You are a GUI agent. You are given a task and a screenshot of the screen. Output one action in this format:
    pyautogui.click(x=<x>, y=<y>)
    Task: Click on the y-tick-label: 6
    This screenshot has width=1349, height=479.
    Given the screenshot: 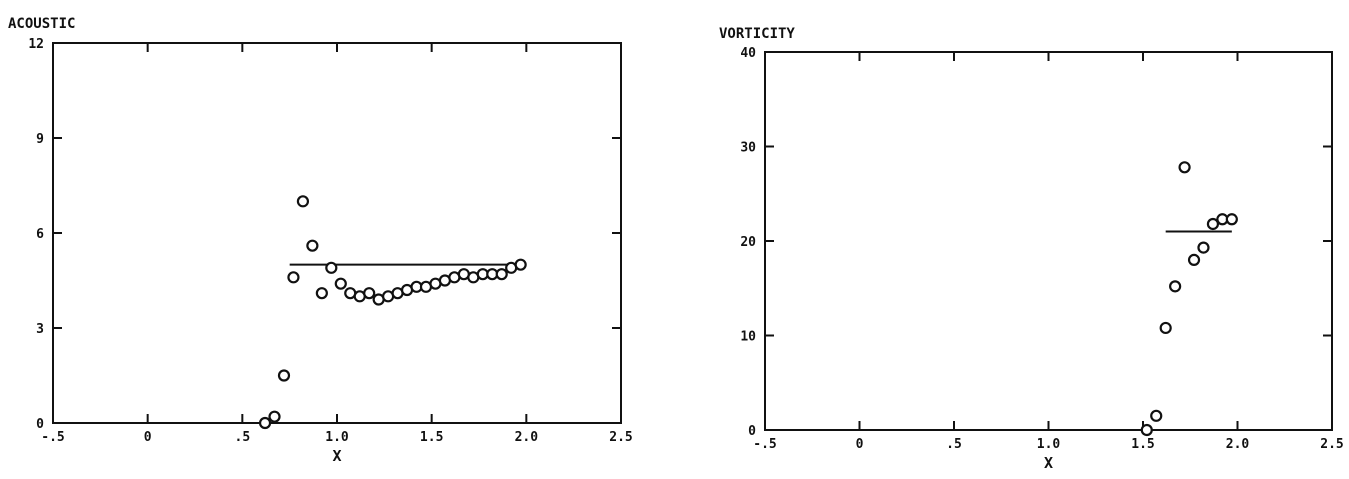 What is the action you would take?
    pyautogui.click(x=40, y=234)
    